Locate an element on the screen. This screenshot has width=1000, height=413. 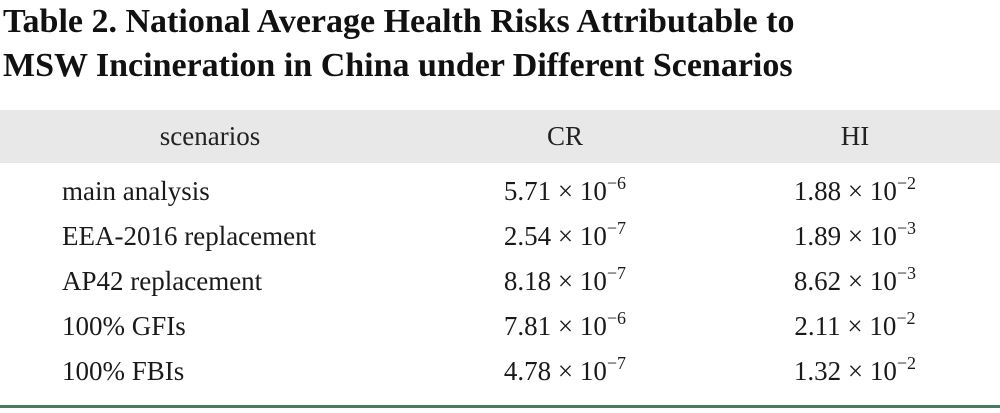
table-row: 100% GFIs 7.81 × 10−6 2.11 × 10−2 is located at coordinates (500, 326).